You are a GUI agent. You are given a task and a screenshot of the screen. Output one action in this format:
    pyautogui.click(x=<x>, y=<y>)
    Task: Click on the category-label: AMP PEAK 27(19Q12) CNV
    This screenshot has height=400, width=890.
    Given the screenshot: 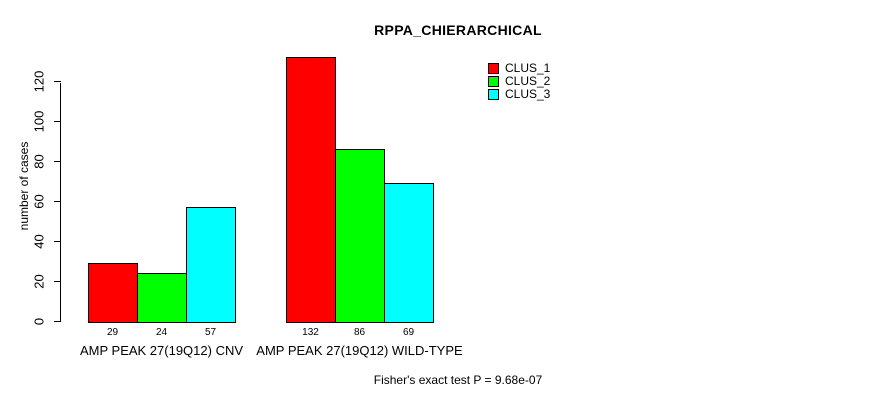 What is the action you would take?
    pyautogui.click(x=161, y=350)
    